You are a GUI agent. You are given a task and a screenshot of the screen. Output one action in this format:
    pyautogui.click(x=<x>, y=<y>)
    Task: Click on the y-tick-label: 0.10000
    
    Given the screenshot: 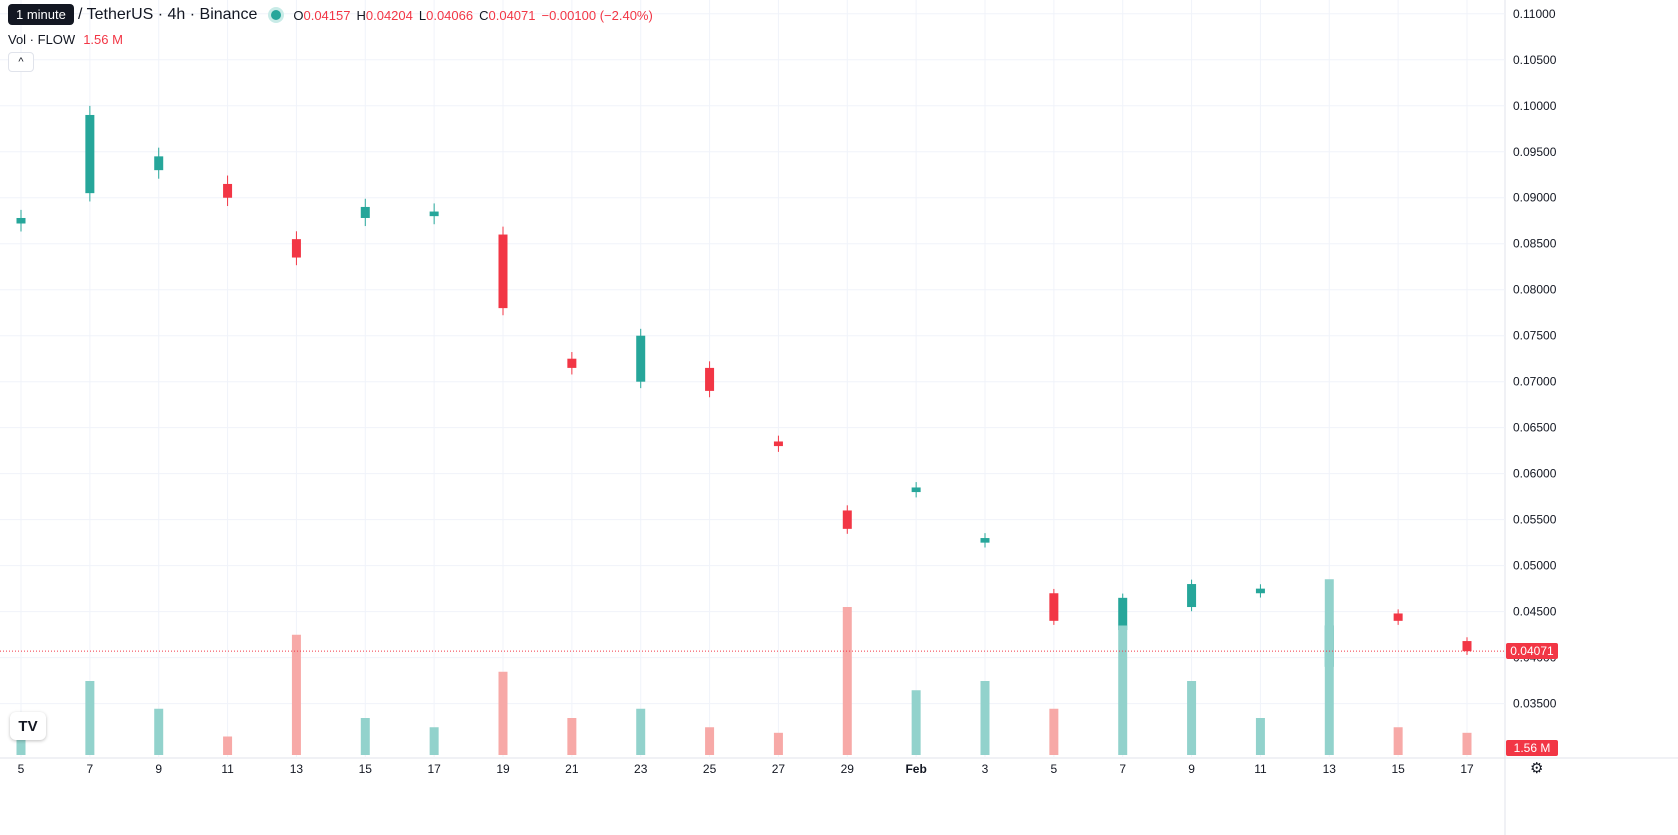 What is the action you would take?
    pyautogui.click(x=1535, y=106)
    